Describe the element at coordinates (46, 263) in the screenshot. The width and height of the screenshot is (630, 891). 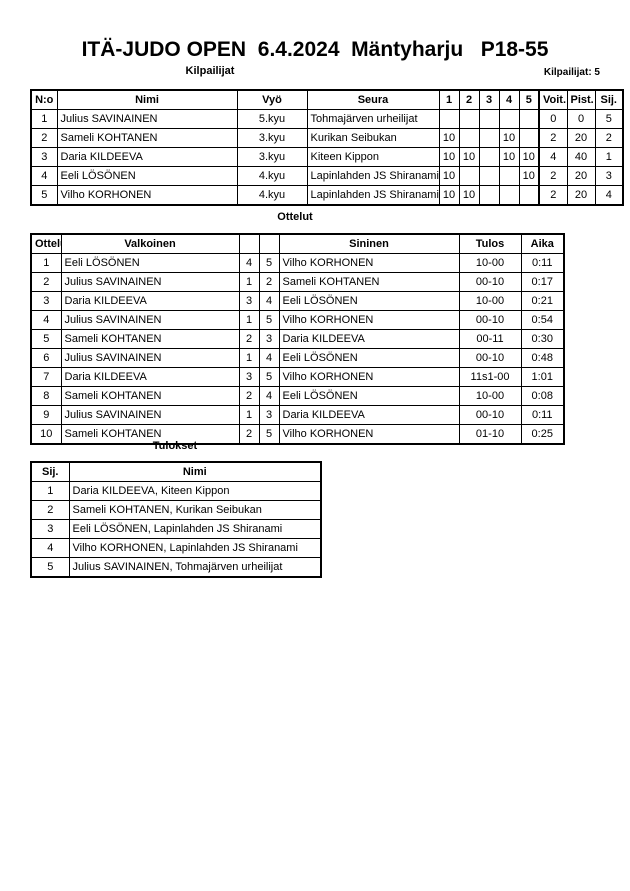
I see `cell-match-no: 1` at that location.